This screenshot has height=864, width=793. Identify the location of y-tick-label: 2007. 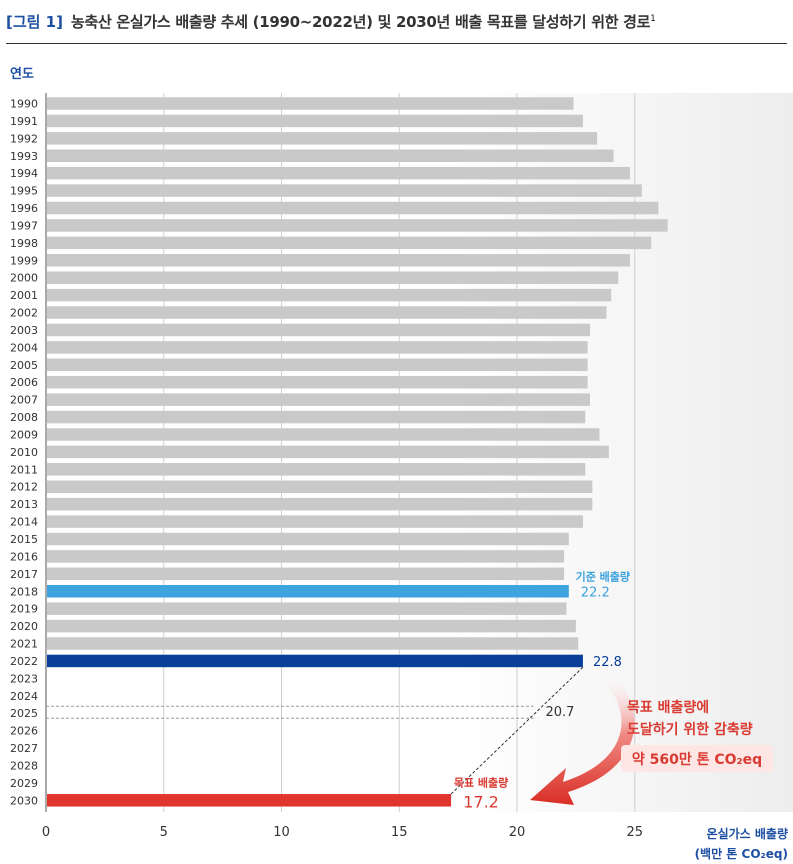
(24, 400).